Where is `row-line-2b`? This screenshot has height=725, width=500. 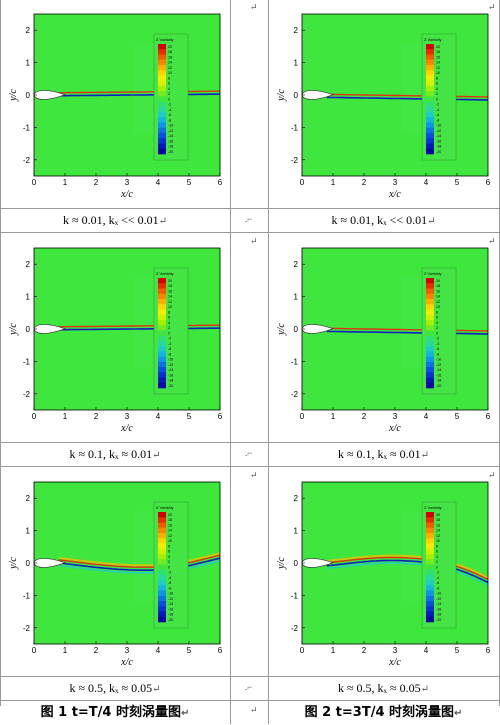
row-line-2b is located at coordinates (250, 466).